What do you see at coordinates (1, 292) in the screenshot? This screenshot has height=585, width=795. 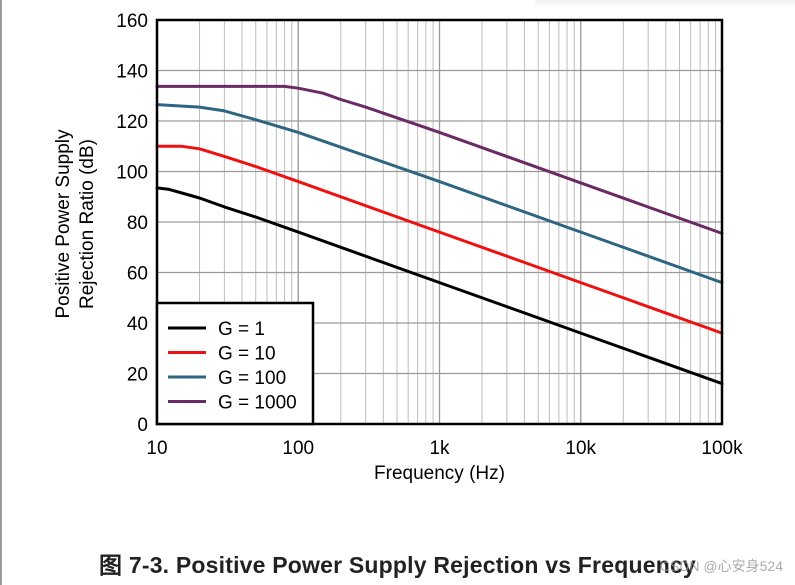 I see `window-left-edge` at bounding box center [1, 292].